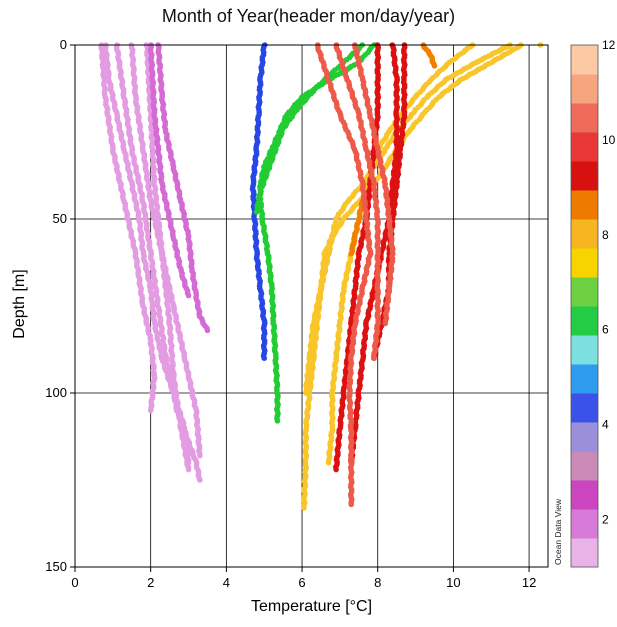  Describe the element at coordinates (584, 59) in the screenshot. I see `colorbar-top-cap` at that location.